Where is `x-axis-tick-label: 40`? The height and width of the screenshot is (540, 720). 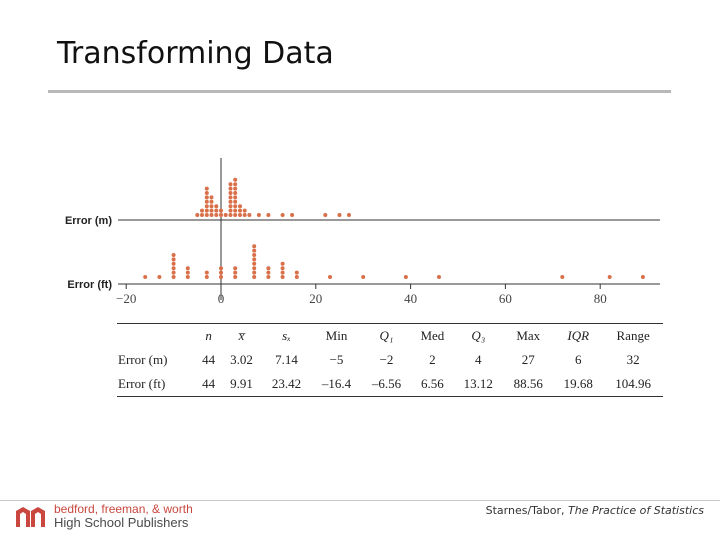 x-axis-tick-label: 40 is located at coordinates (410, 298).